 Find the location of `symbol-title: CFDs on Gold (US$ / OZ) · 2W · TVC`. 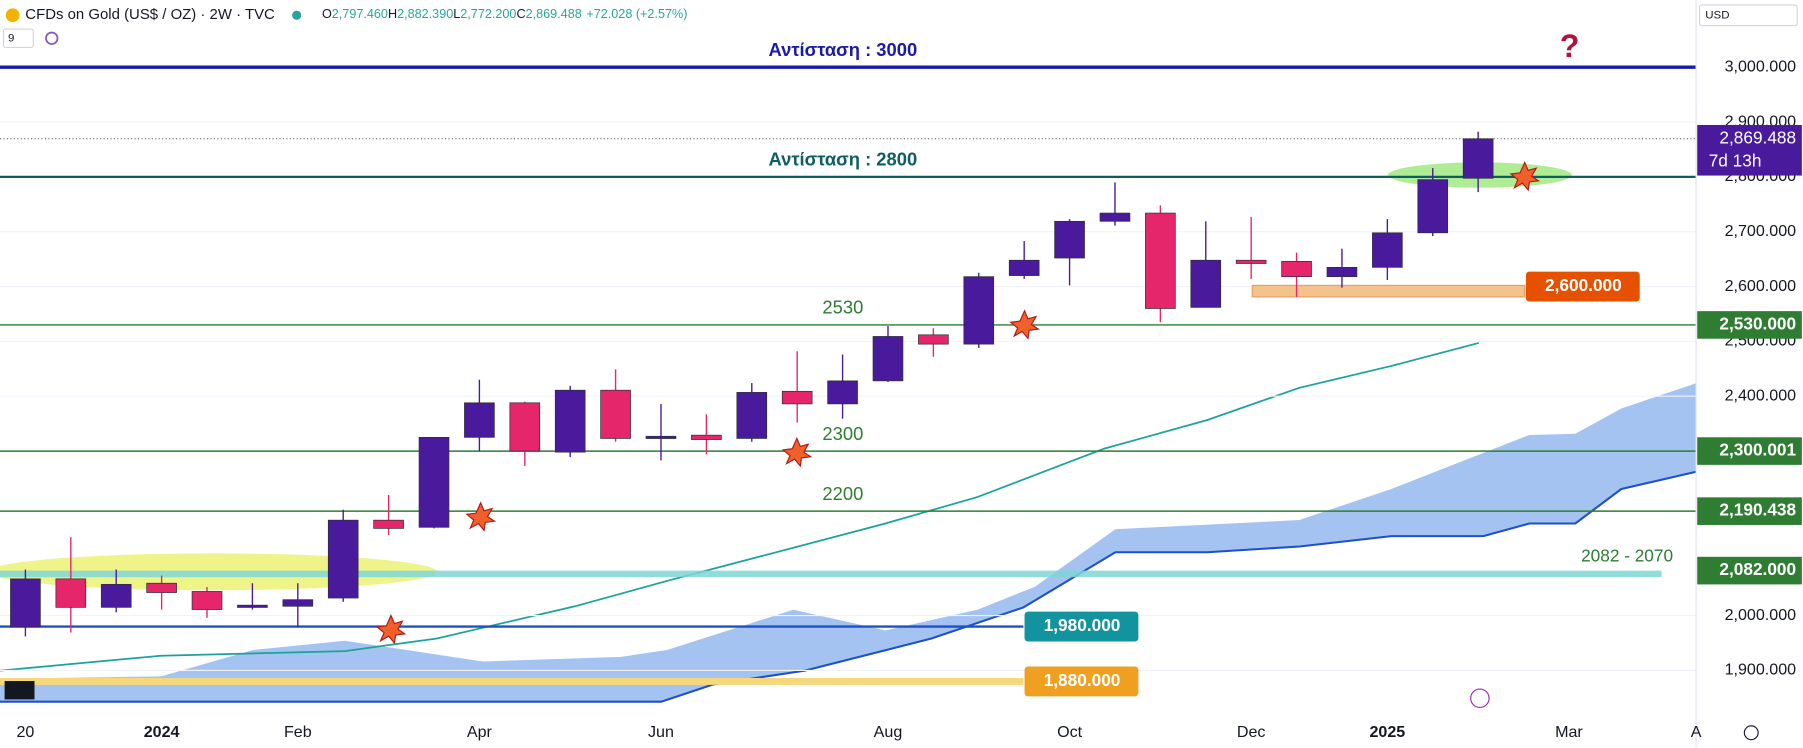

symbol-title: CFDs on Gold (US$ / OZ) · 2W · TVC is located at coordinates (150, 14).